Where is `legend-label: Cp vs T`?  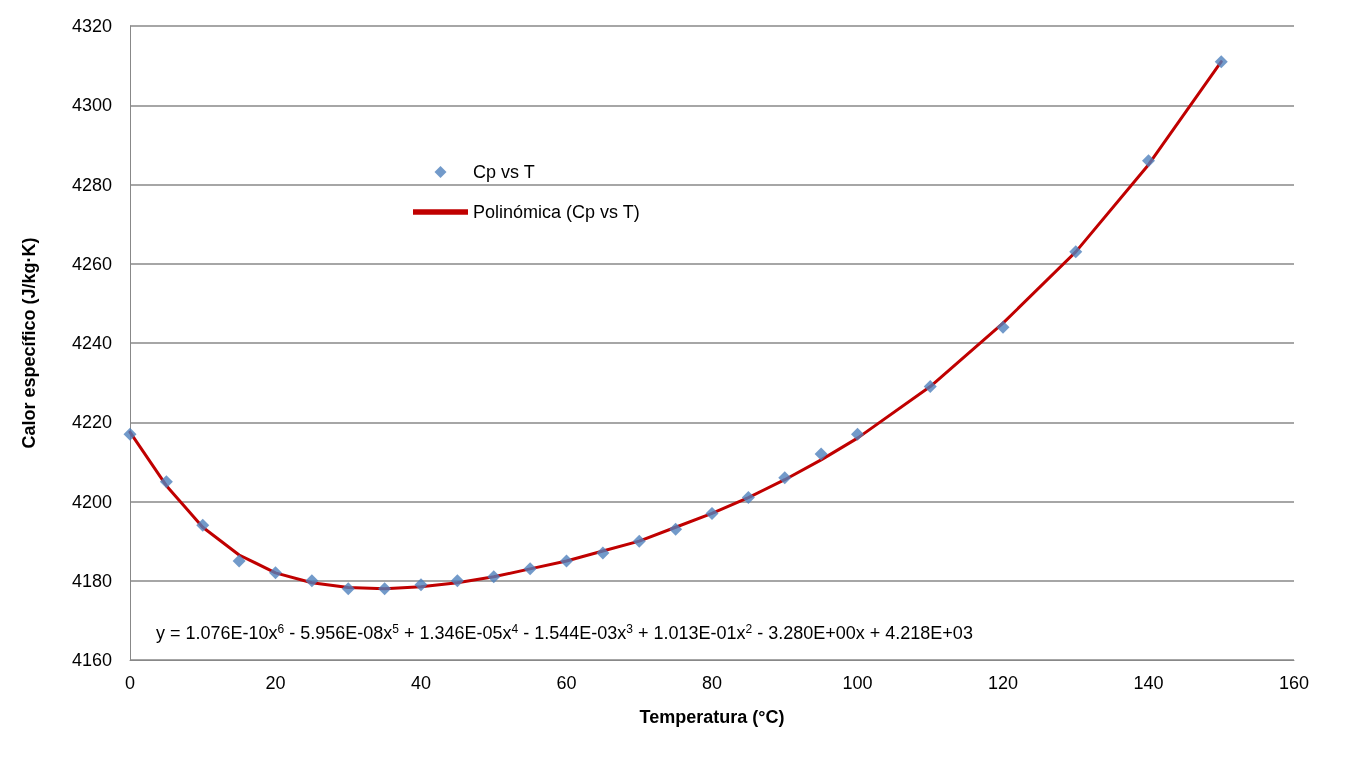
legend-label: Cp vs T is located at coordinates (504, 172).